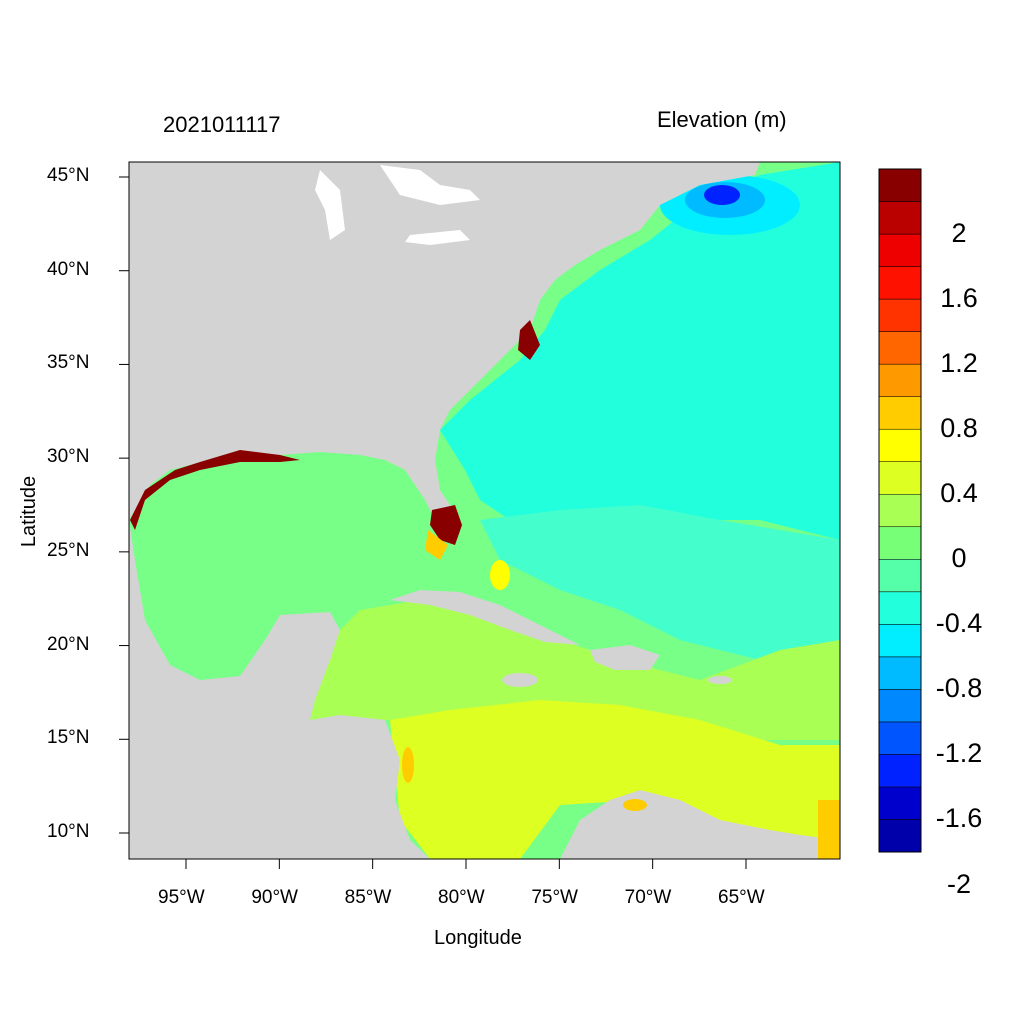 The image size is (1024, 1024). I want to click on colorbar-label: -0.4, so click(959, 623).